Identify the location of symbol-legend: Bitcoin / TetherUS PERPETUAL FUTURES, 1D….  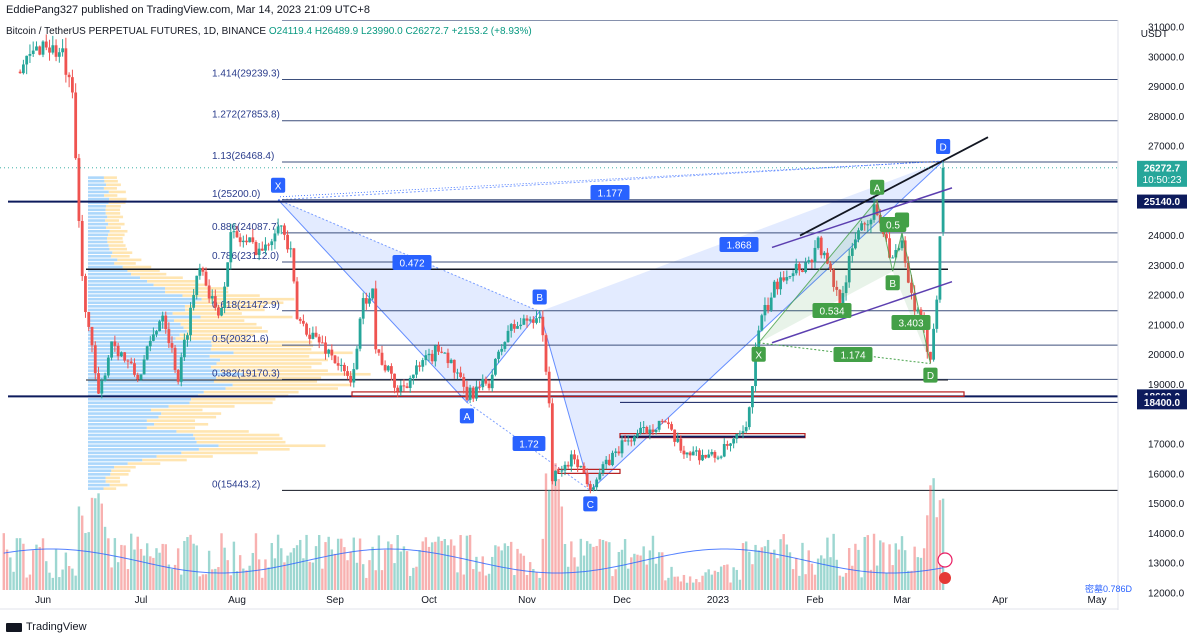
(269, 31).